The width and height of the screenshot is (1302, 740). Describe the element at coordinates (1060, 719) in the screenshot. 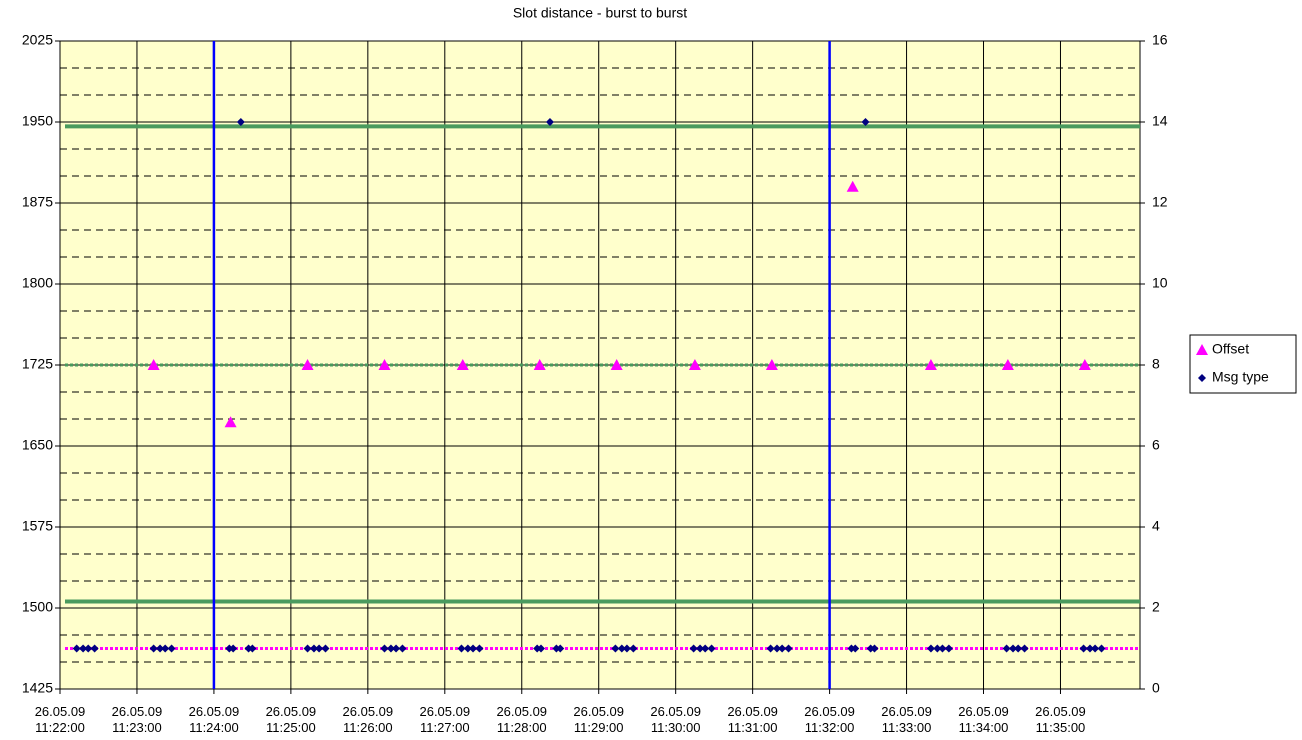

I see `x-tick-label: 26.05.09 11:35:00` at that location.